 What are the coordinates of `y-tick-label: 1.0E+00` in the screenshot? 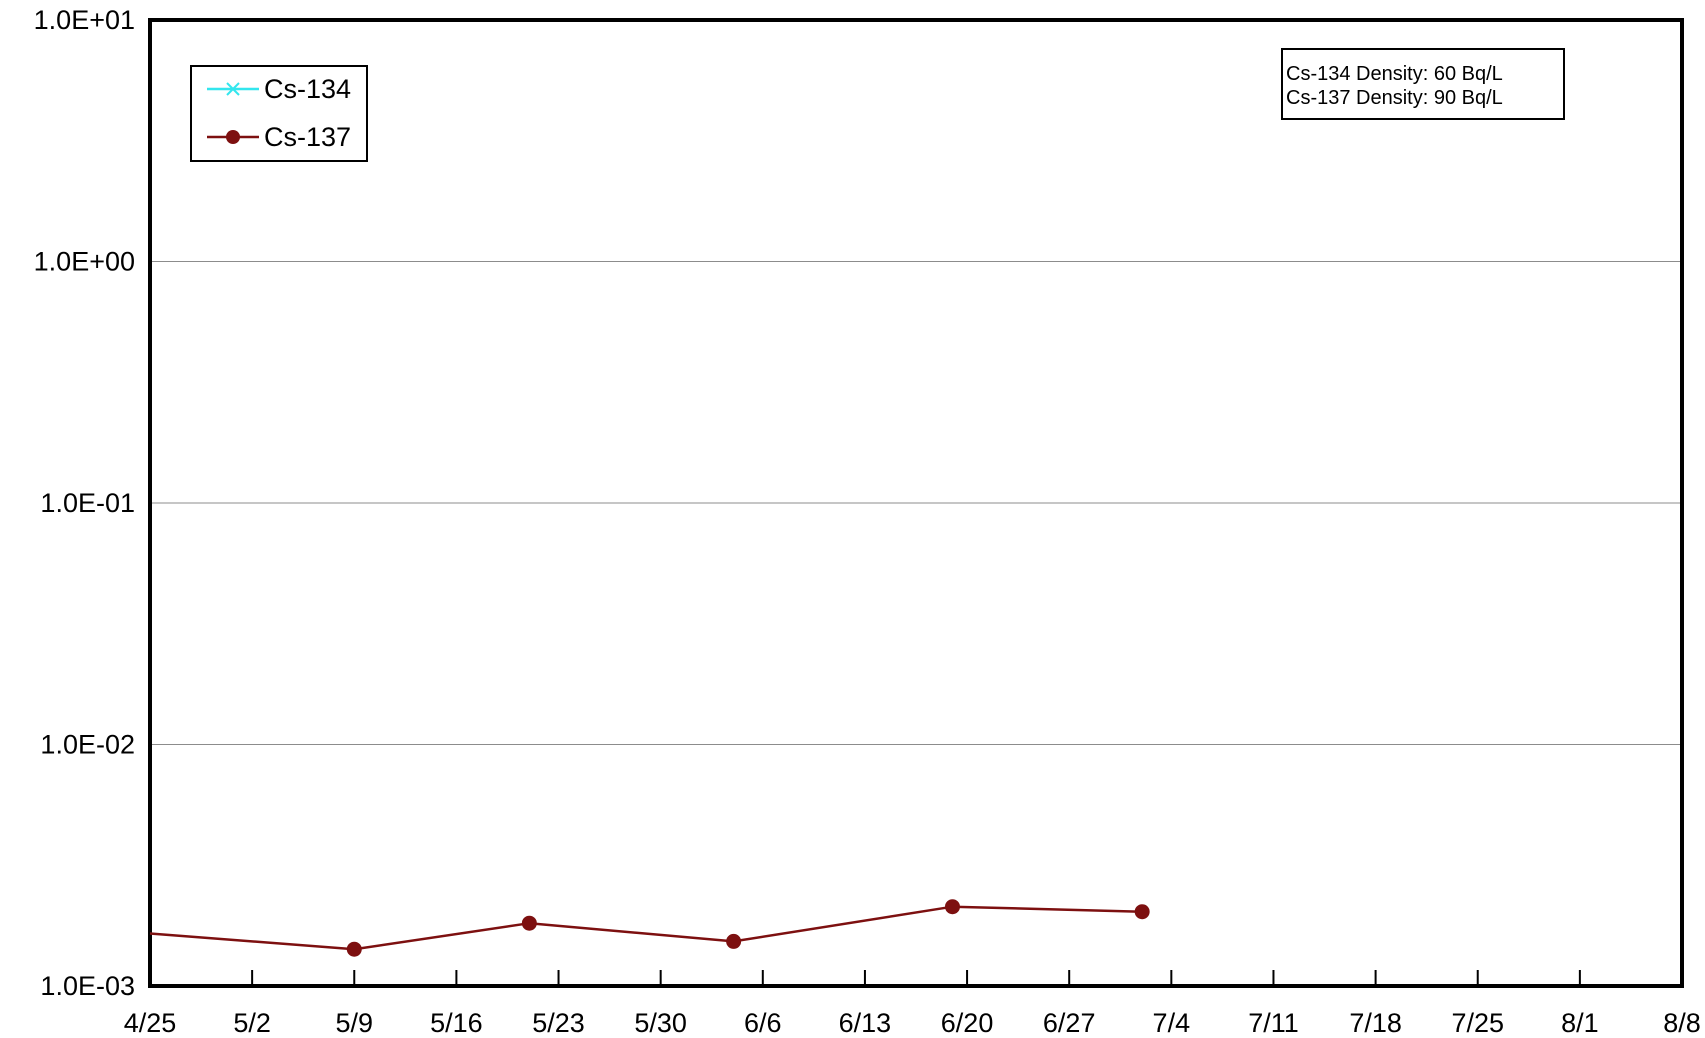 It's located at (84, 262).